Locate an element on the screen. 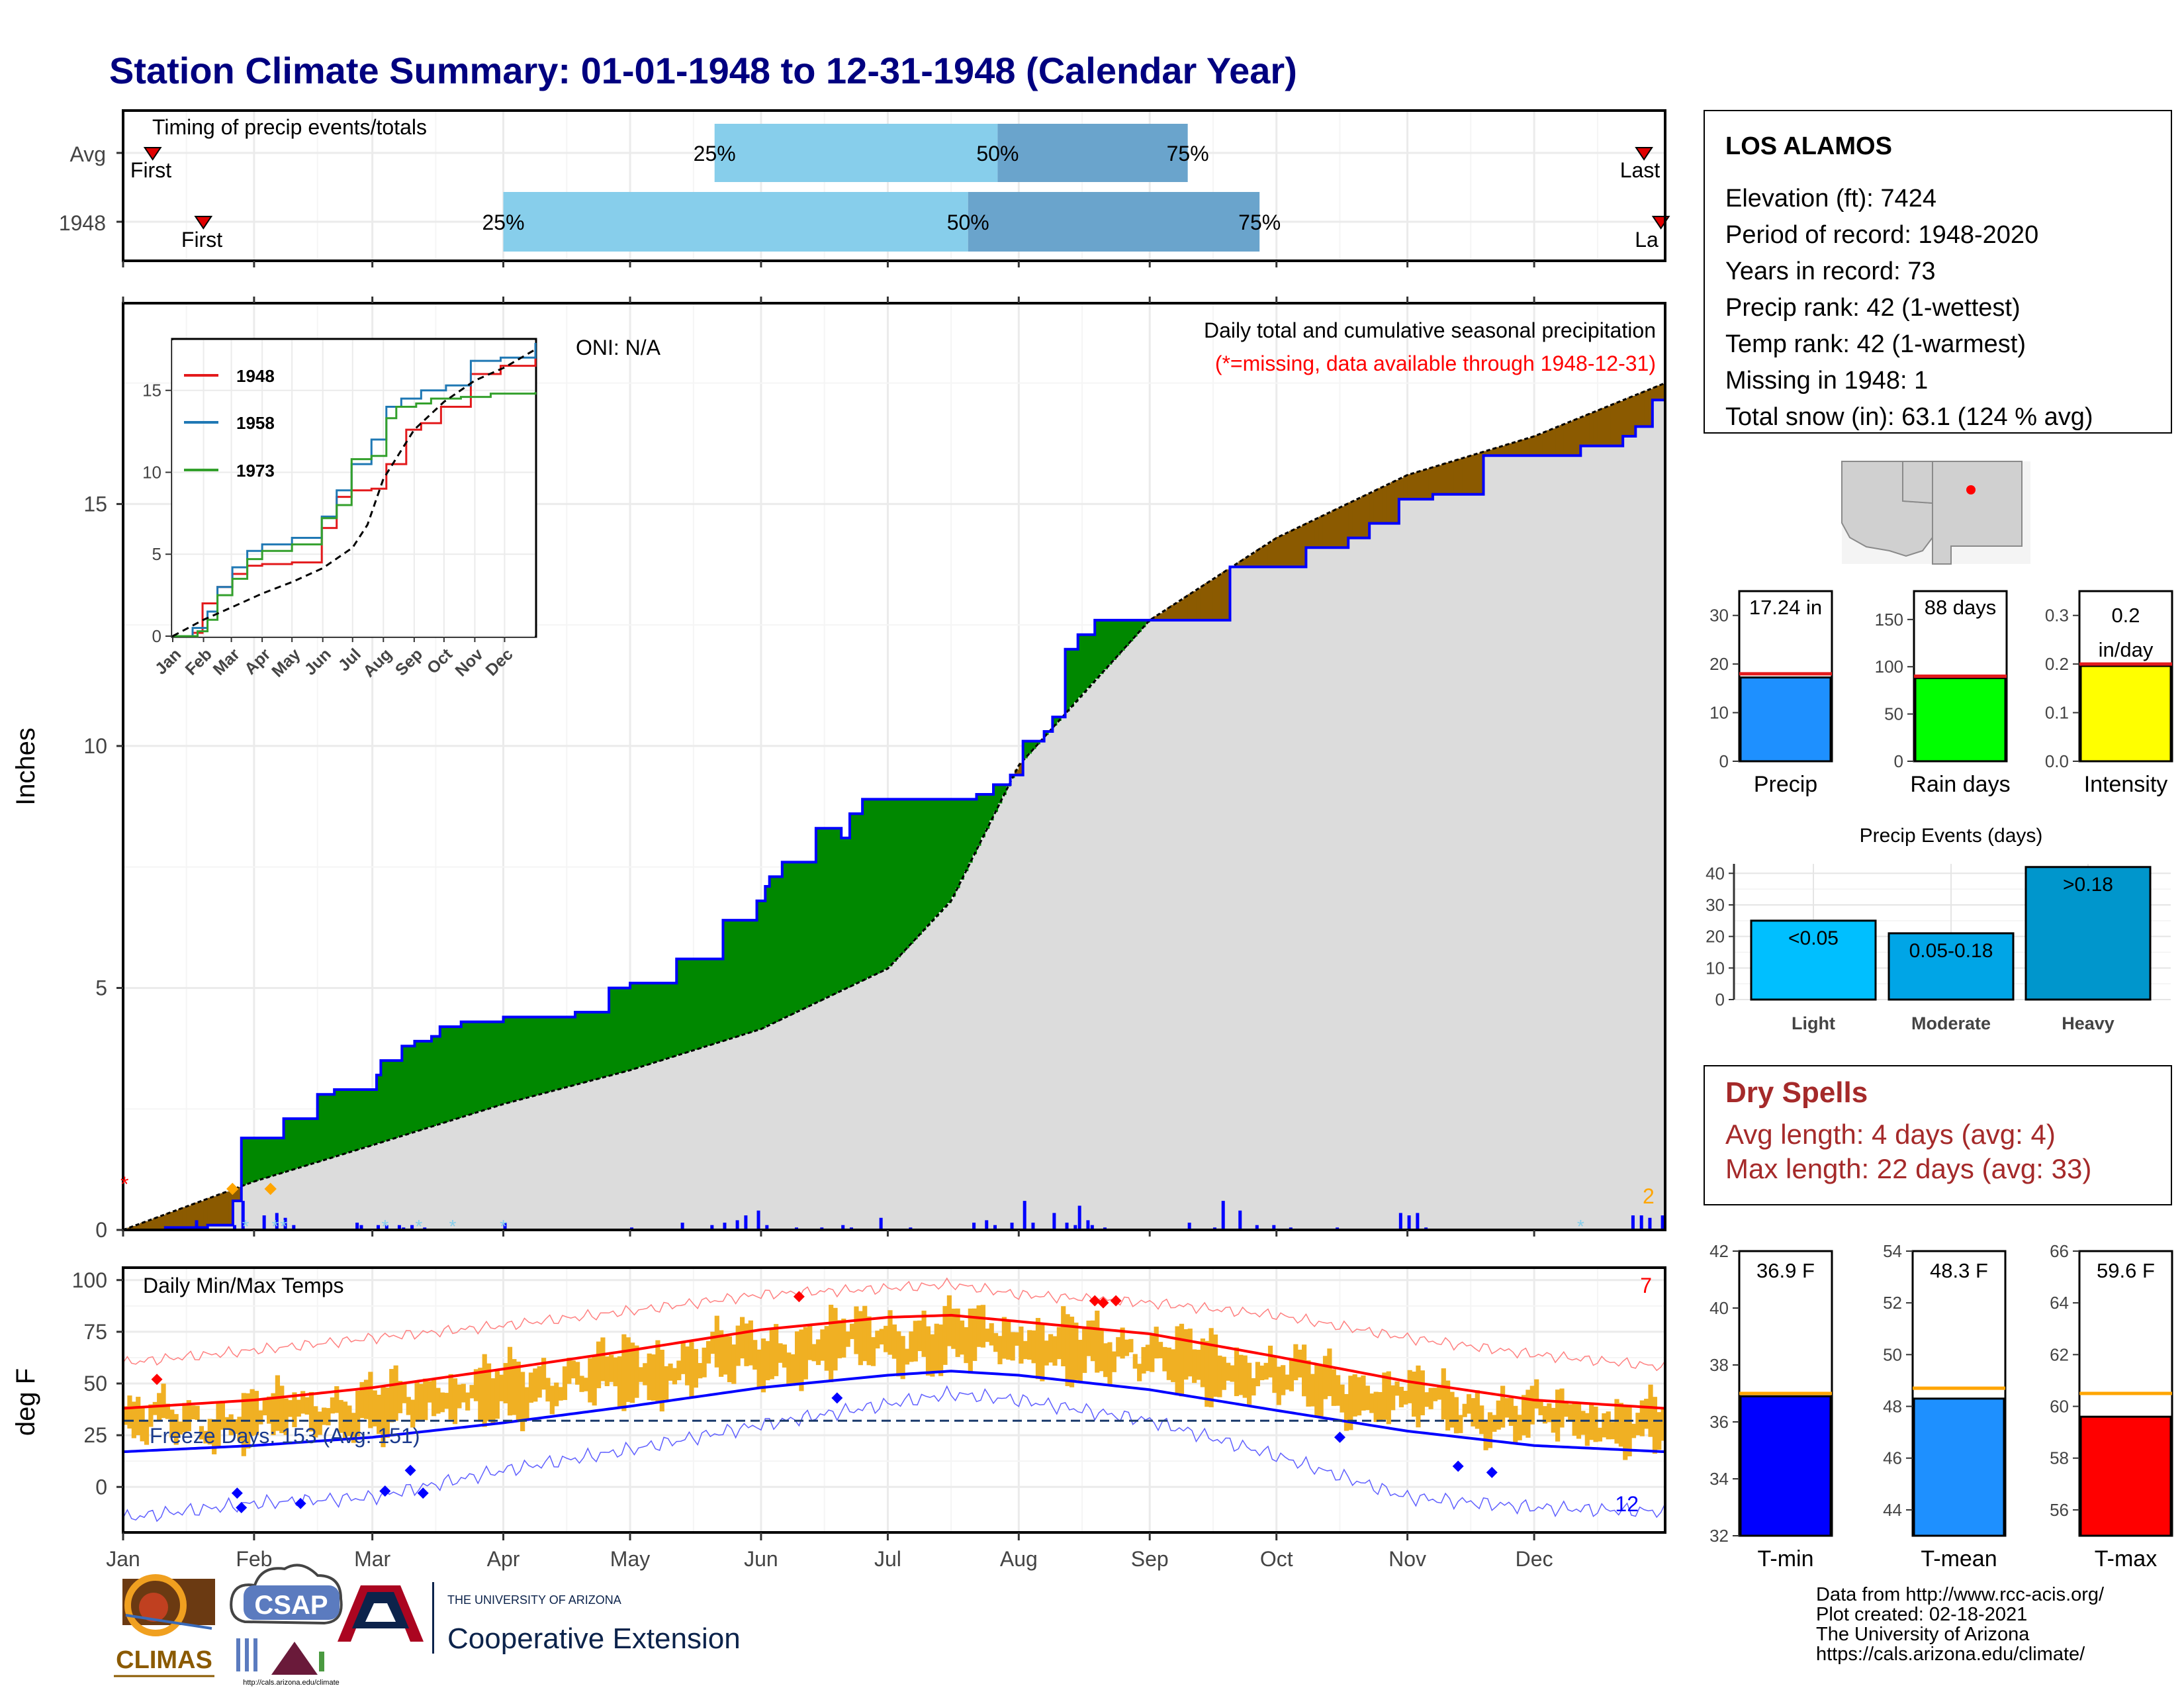  timing-row-label-year: 1948 is located at coordinates (82, 223).